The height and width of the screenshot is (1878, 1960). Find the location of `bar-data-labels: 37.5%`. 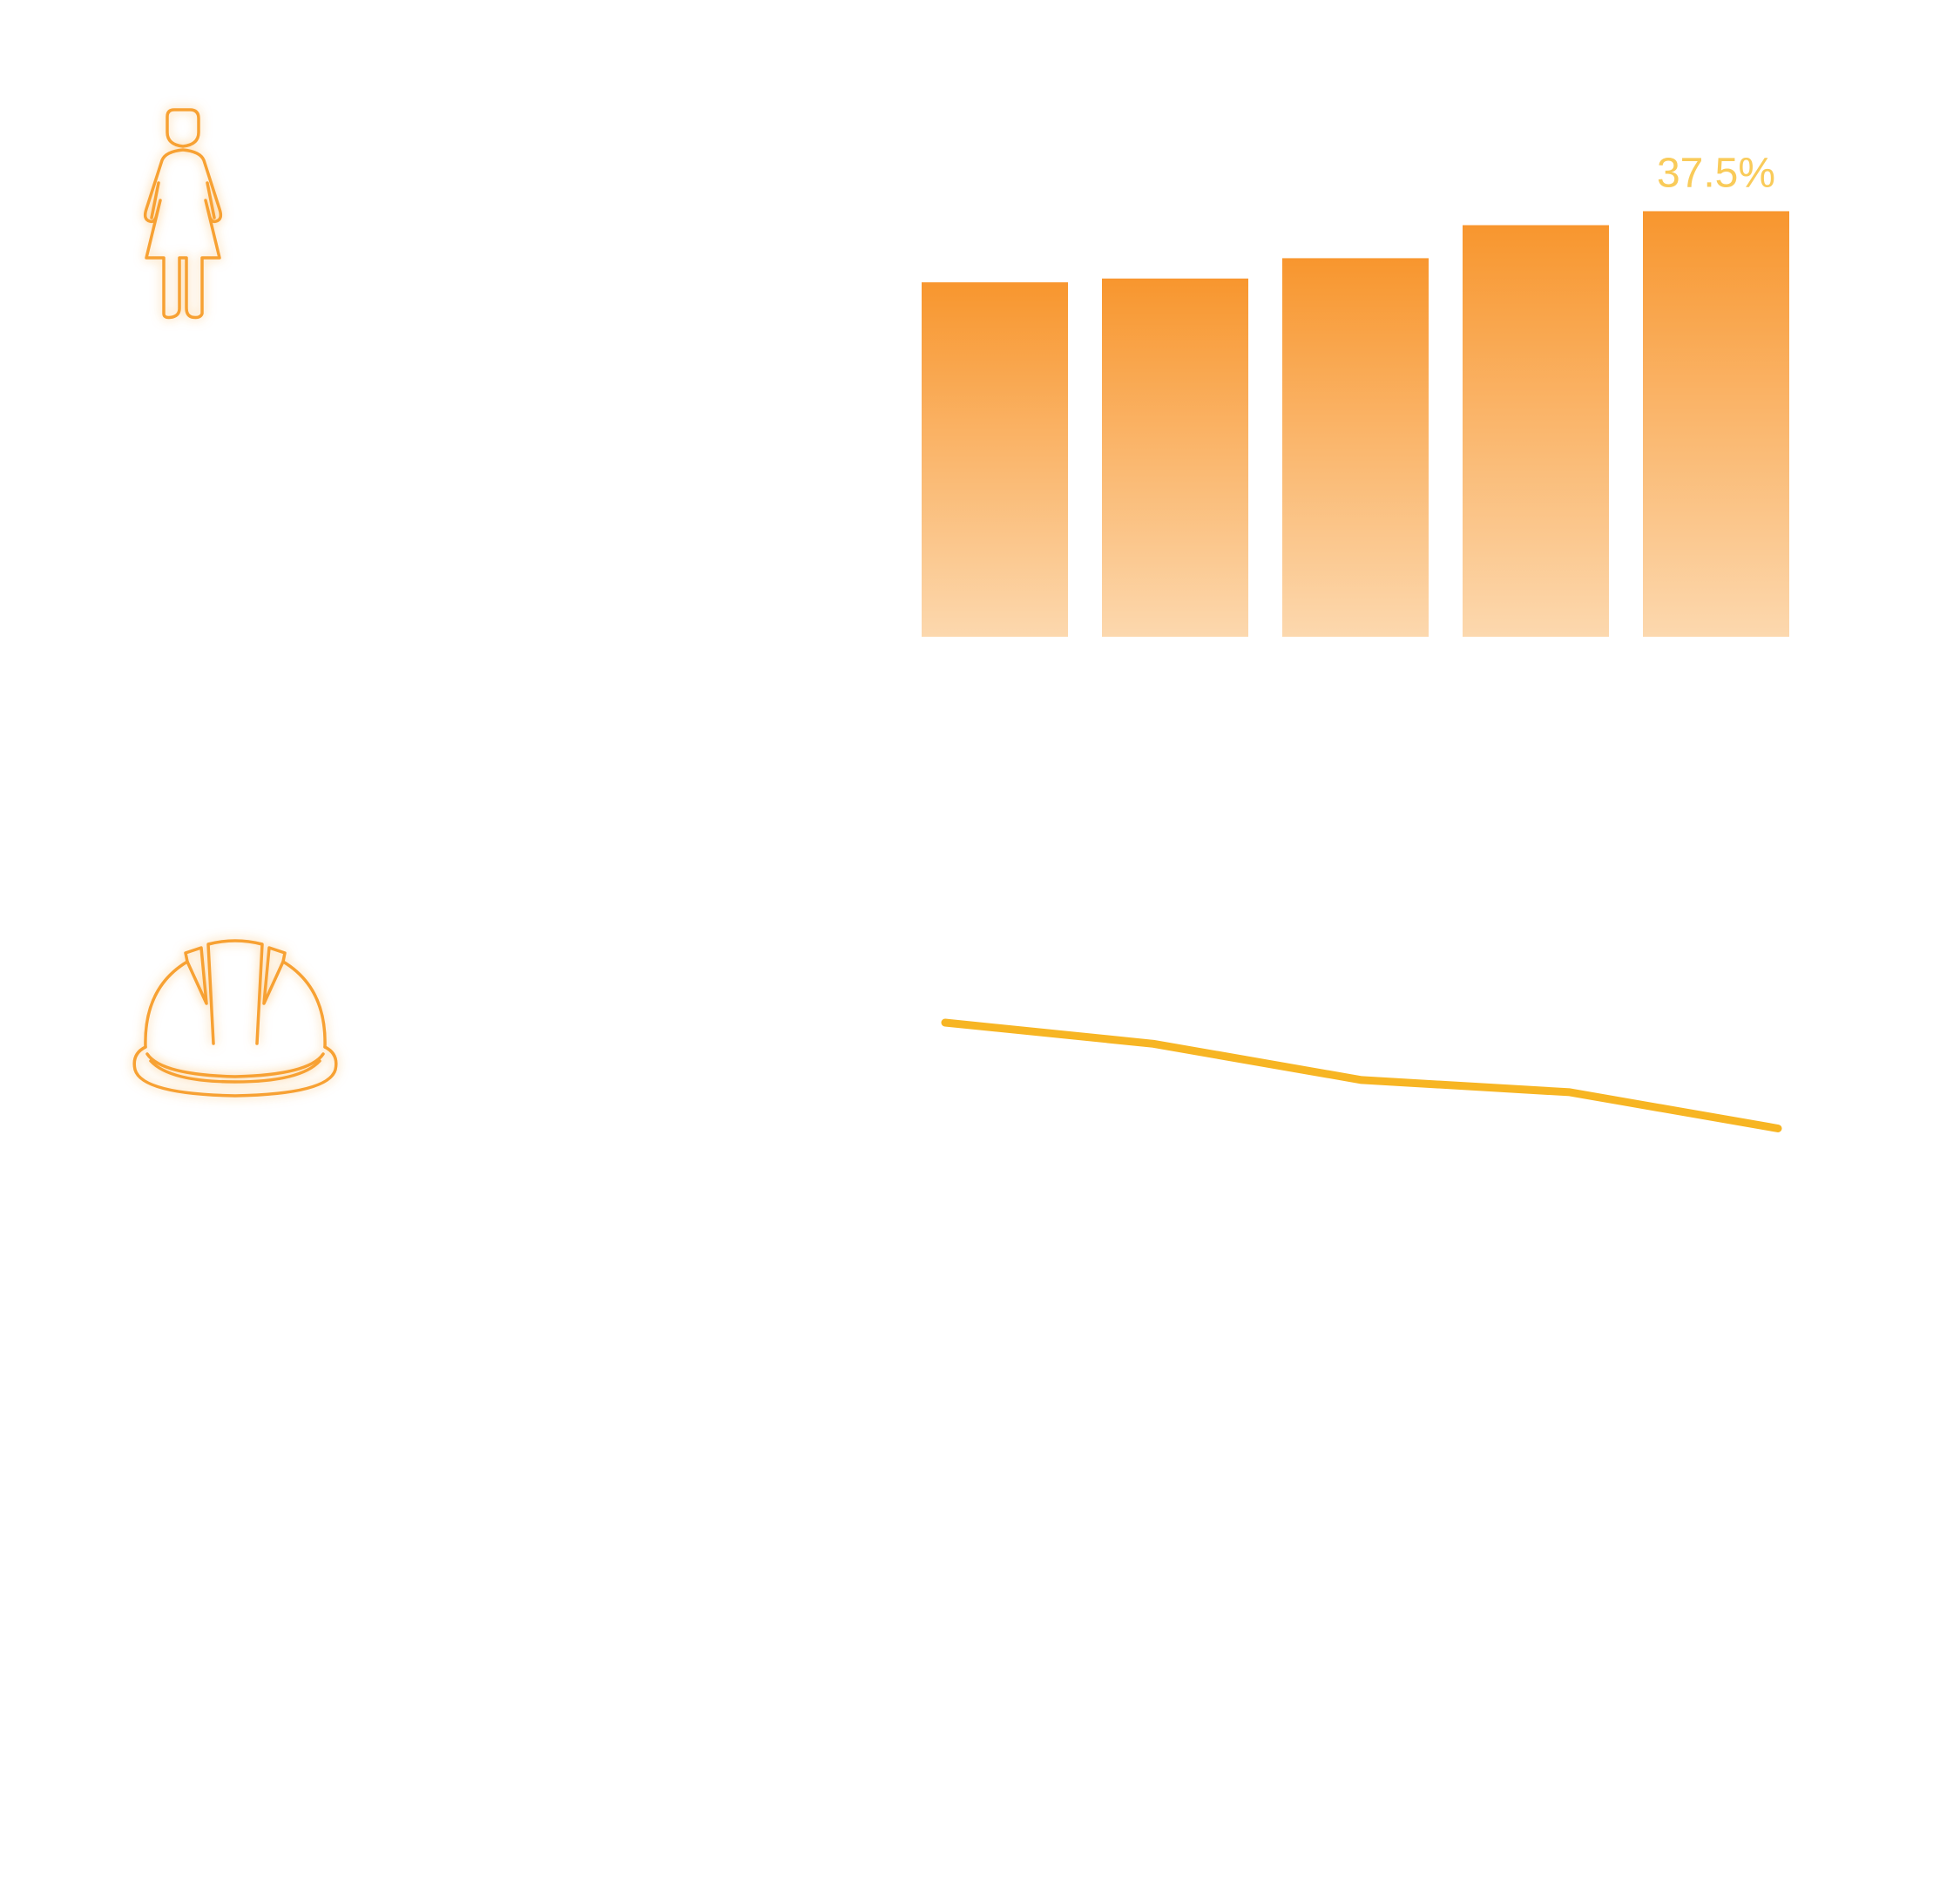

bar-data-labels: 37.5% is located at coordinates (1716, 173).